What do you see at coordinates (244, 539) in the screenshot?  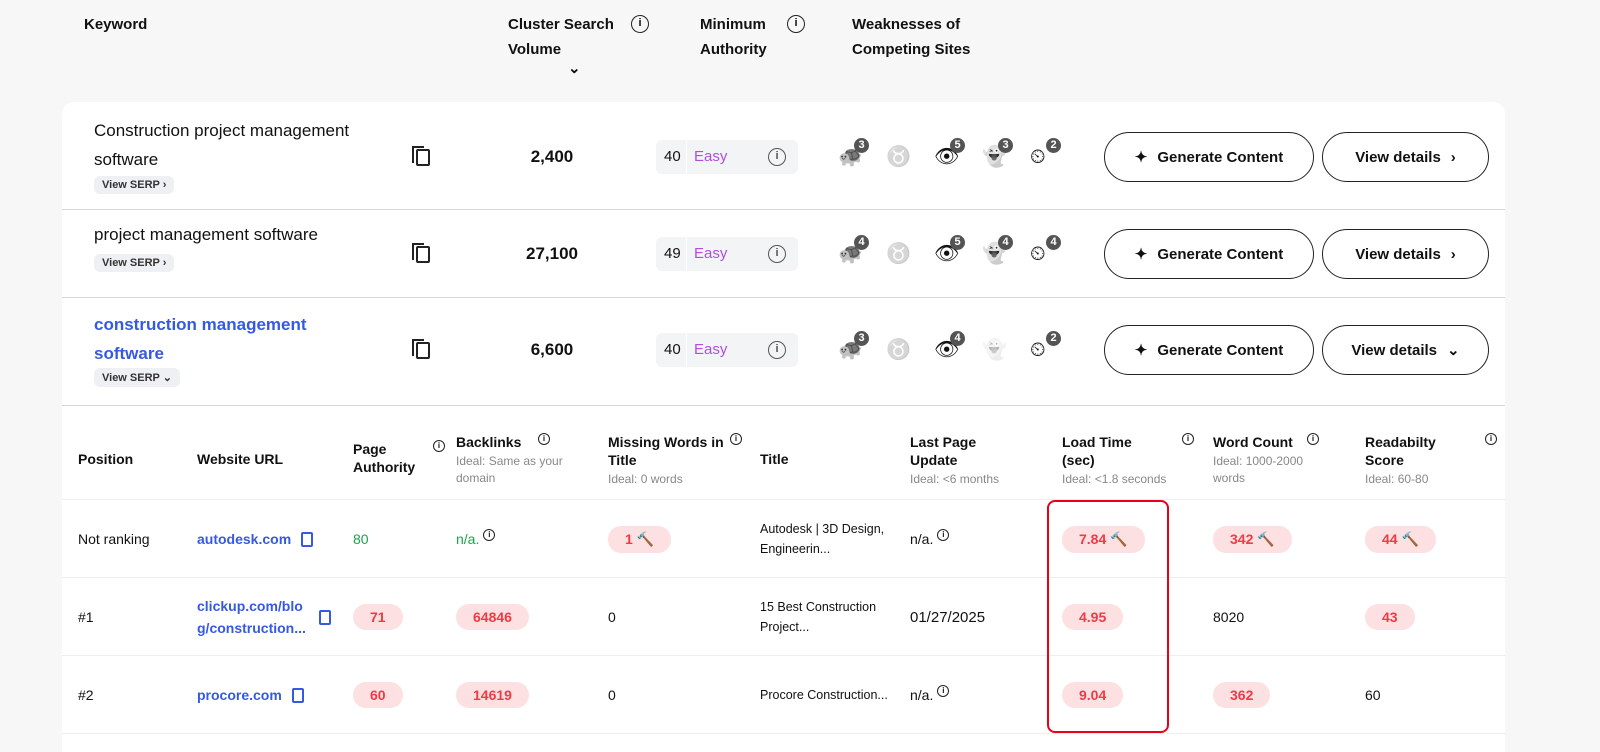 I see `website-link: autodesk.com` at bounding box center [244, 539].